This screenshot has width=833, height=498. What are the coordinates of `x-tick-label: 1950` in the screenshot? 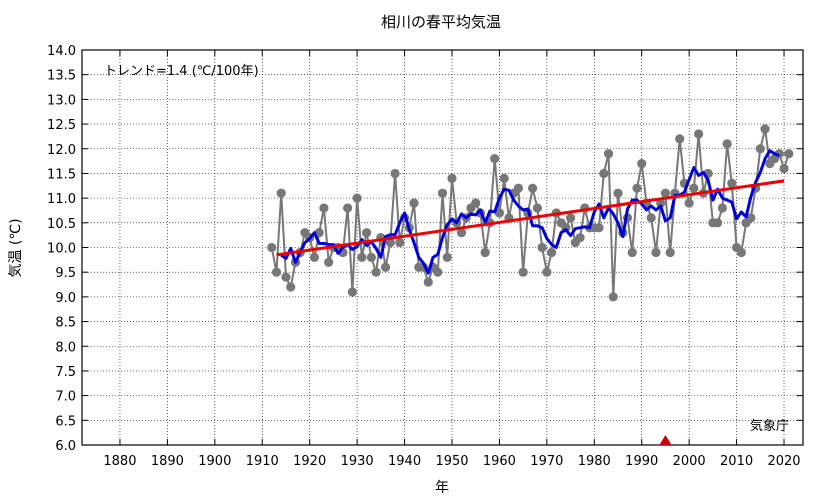 It's located at (451, 461).